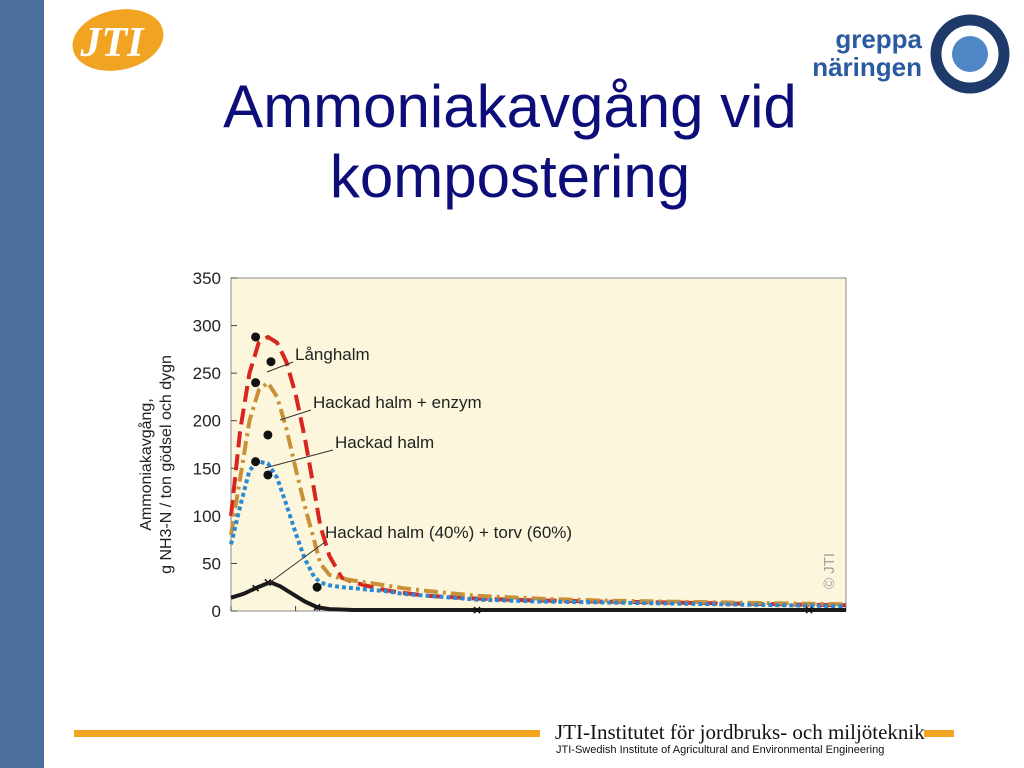 The width and height of the screenshot is (1024, 768). What do you see at coordinates (878, 39) in the screenshot?
I see `greppa-logo-text: greppa` at bounding box center [878, 39].